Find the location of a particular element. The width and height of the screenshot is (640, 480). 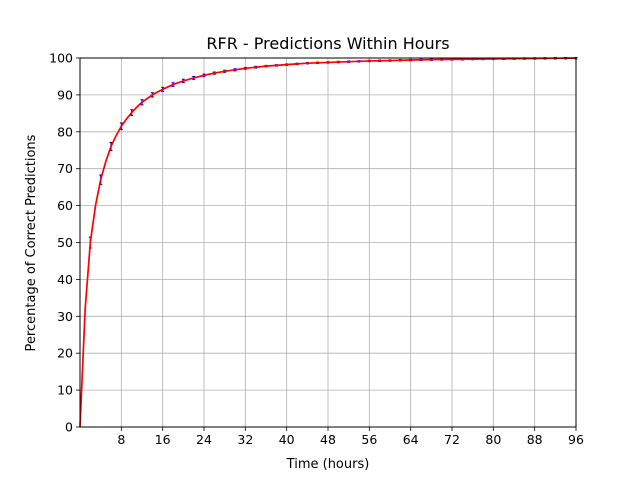

x-tick-label: 80 is located at coordinates (493, 439).